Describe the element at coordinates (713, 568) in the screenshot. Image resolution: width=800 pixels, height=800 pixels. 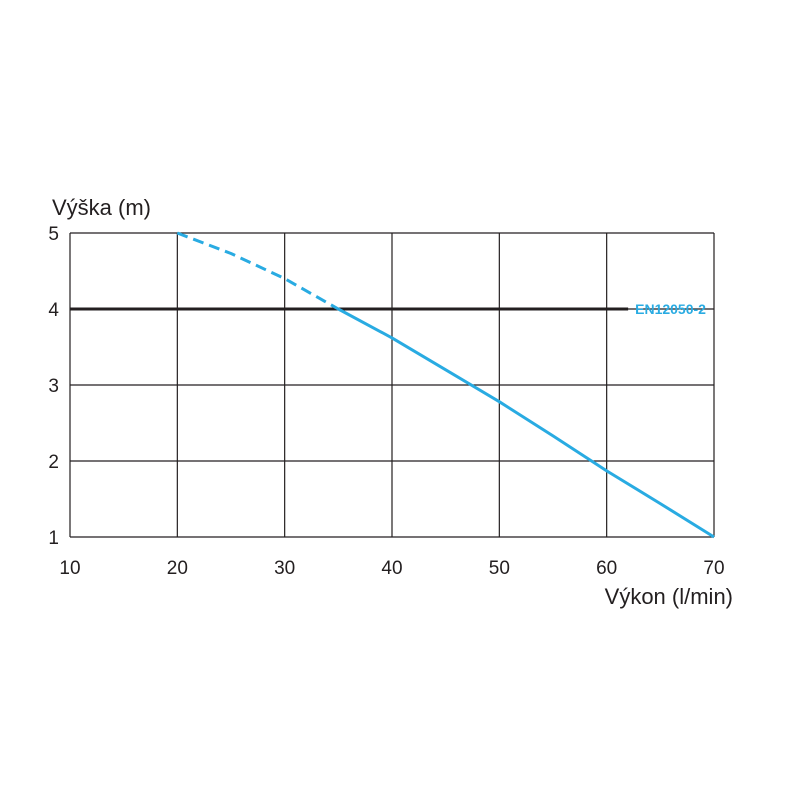
I see `x-tick-label: 70` at that location.